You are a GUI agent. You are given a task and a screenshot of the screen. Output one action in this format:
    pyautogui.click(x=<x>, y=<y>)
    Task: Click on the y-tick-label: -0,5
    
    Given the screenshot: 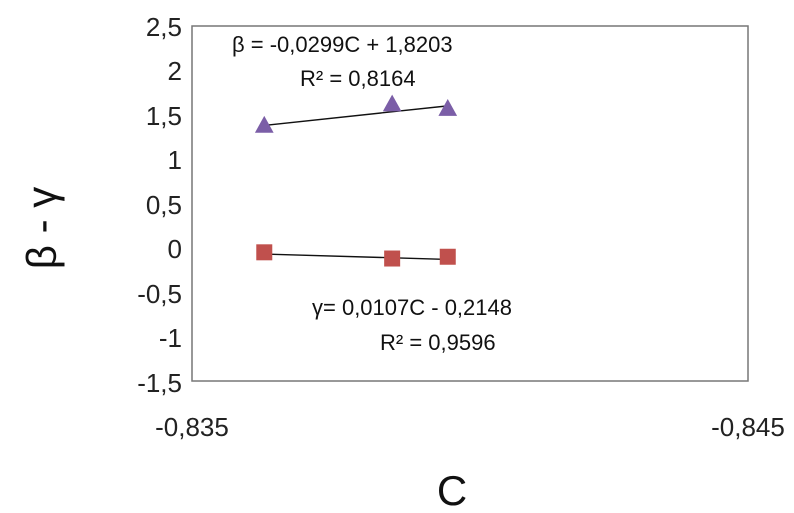 What is the action you would take?
    pyautogui.click(x=159, y=294)
    